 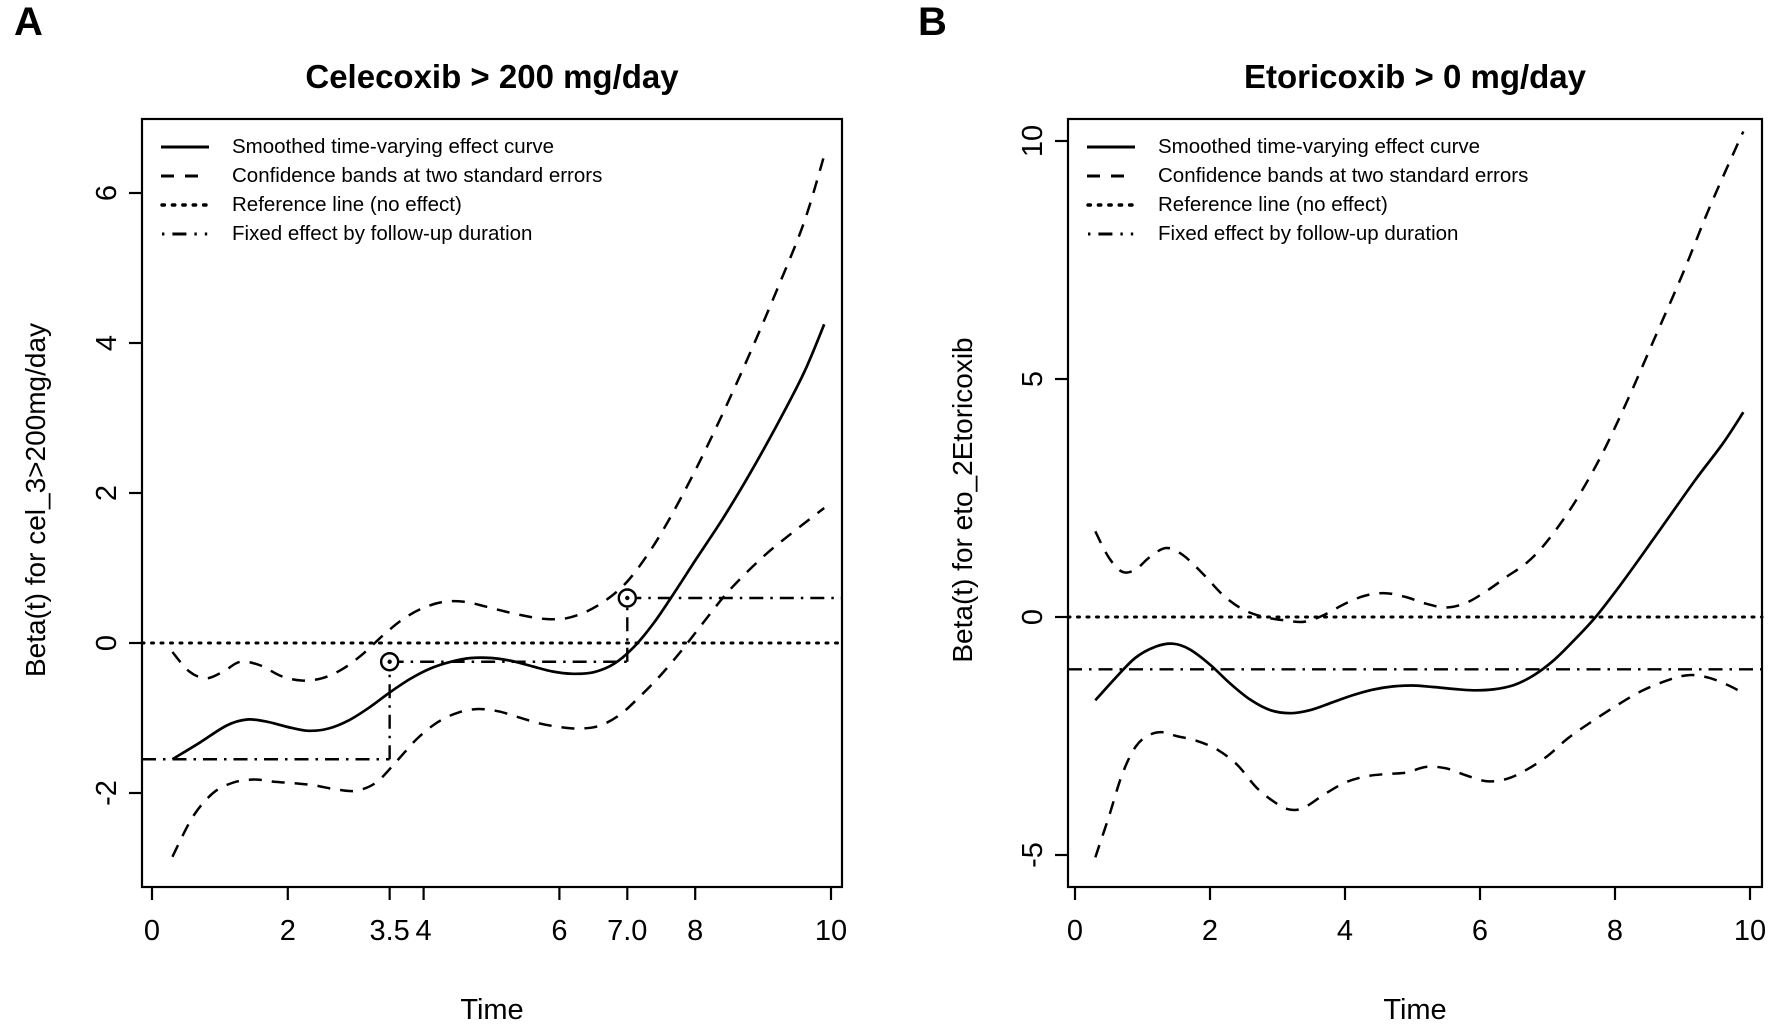 I want to click on panel-b-y-axis-label: Beta(t) for eto_2Etoricoxib, so click(x=962, y=500).